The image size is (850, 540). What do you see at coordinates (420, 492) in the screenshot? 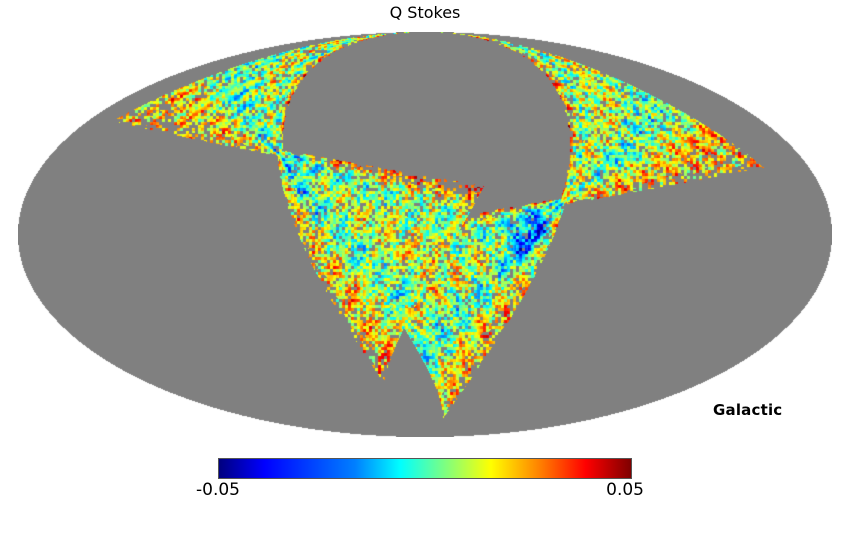
I see `colorbar-tick-labels: -0.05 0.05` at bounding box center [420, 492].